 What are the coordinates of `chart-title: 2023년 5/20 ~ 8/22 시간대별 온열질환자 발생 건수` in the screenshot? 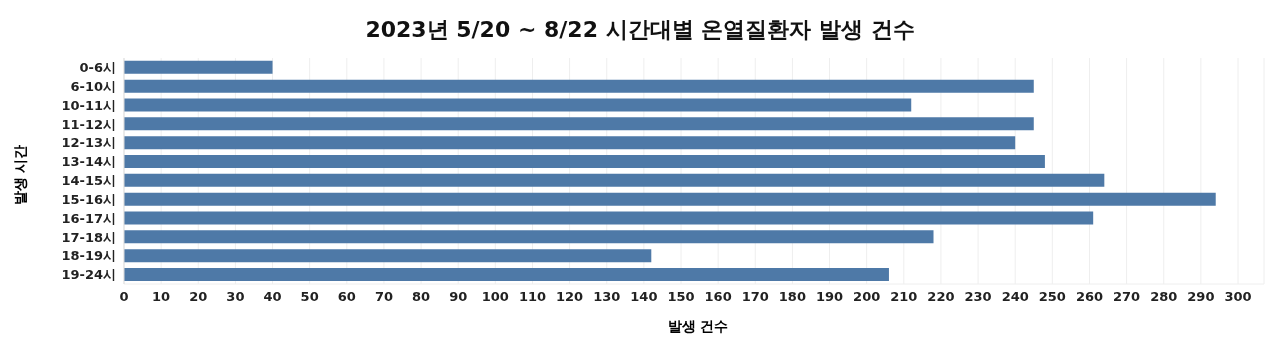 It's located at (640, 30).